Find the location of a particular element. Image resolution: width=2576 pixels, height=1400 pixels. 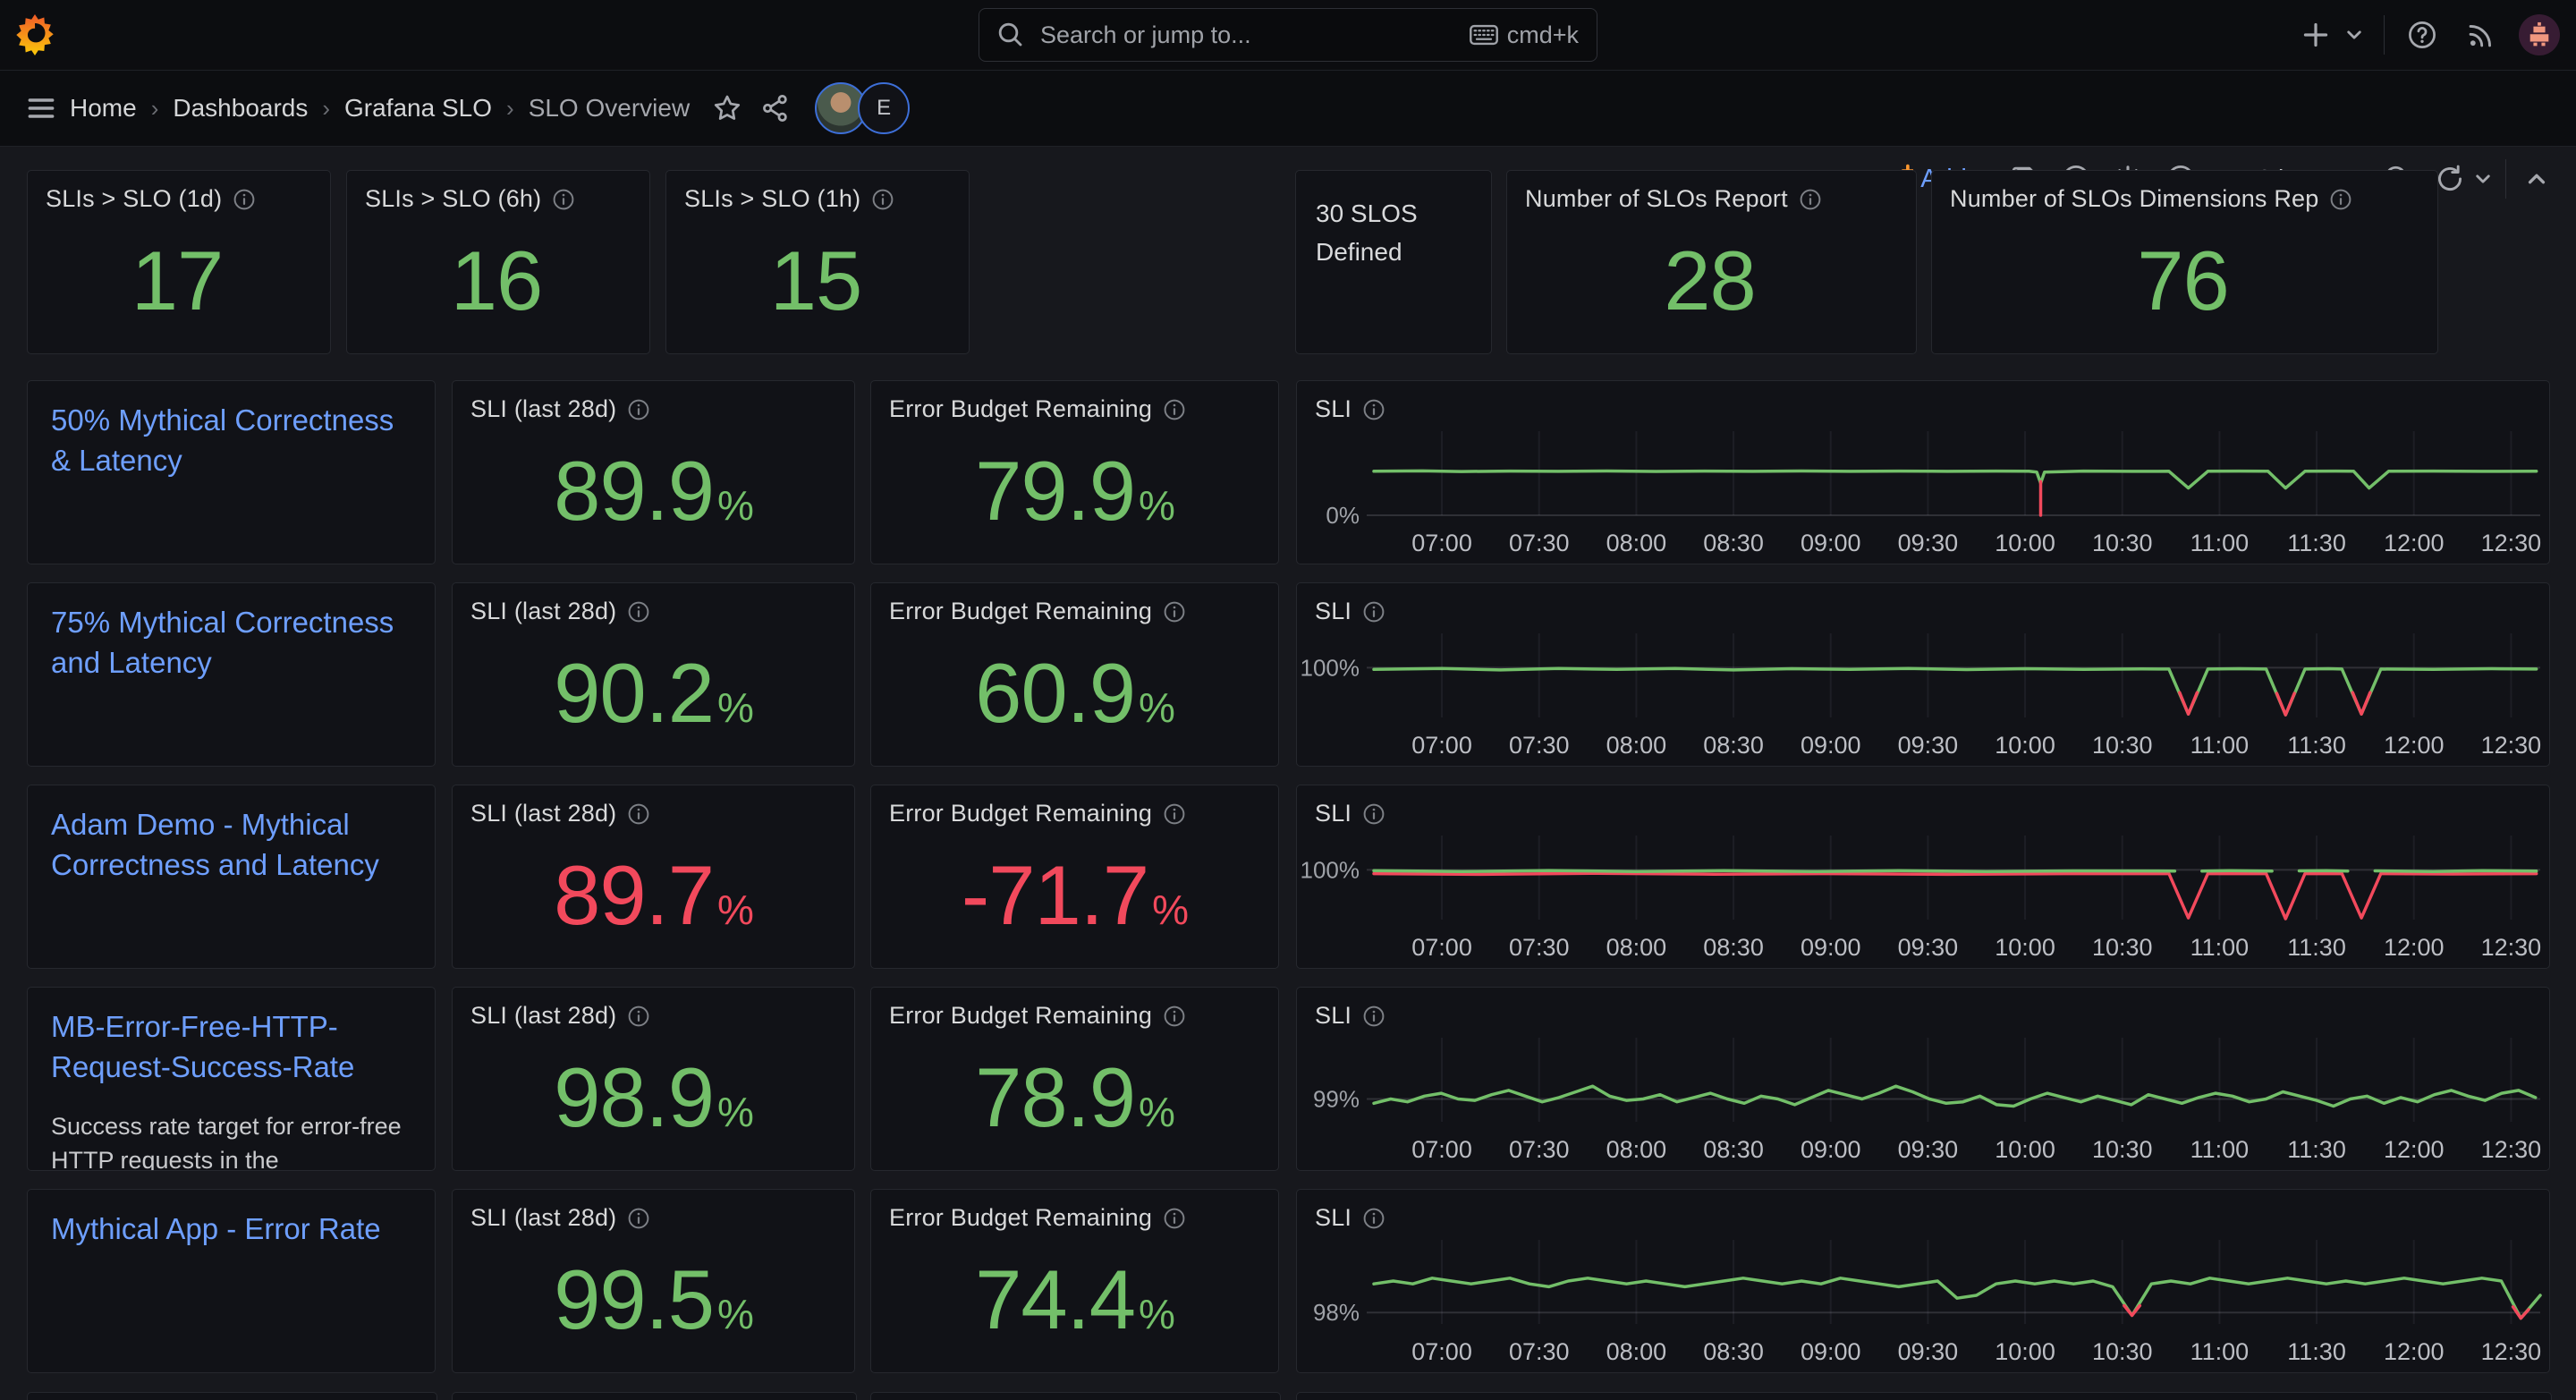

new-chevron-down-icon is located at coordinates (2354, 34).